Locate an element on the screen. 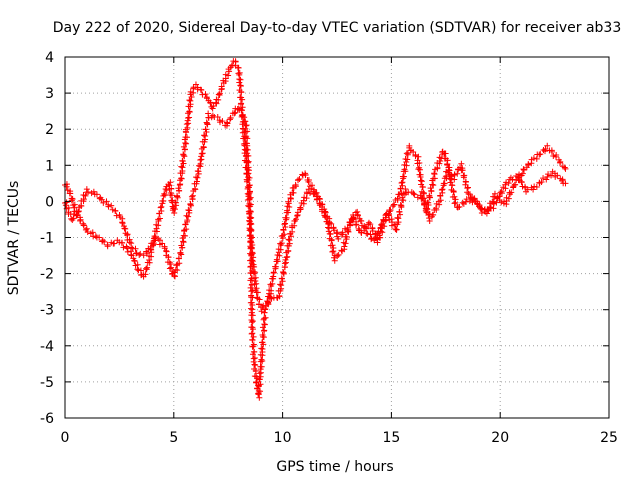 The width and height of the screenshot is (640, 480). x-tick-label: 5 is located at coordinates (173, 438).